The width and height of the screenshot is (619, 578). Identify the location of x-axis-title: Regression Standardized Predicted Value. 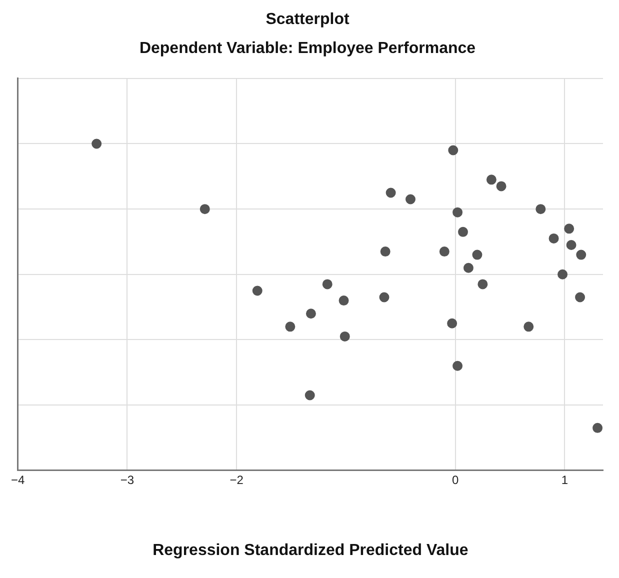
(310, 550).